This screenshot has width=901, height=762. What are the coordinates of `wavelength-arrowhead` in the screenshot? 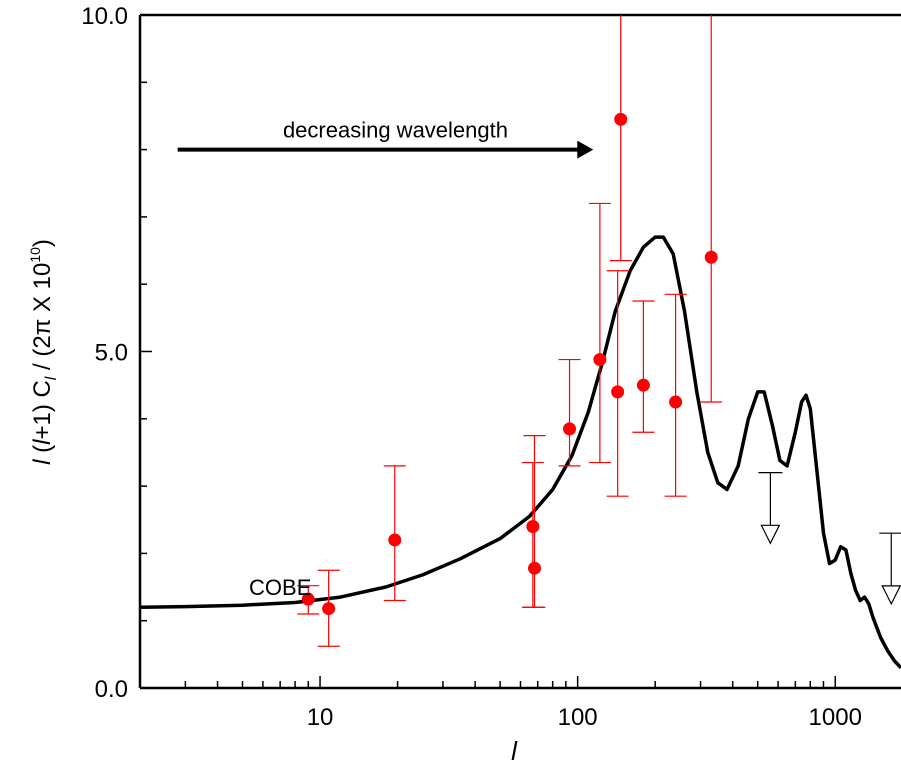 It's located at (585, 149).